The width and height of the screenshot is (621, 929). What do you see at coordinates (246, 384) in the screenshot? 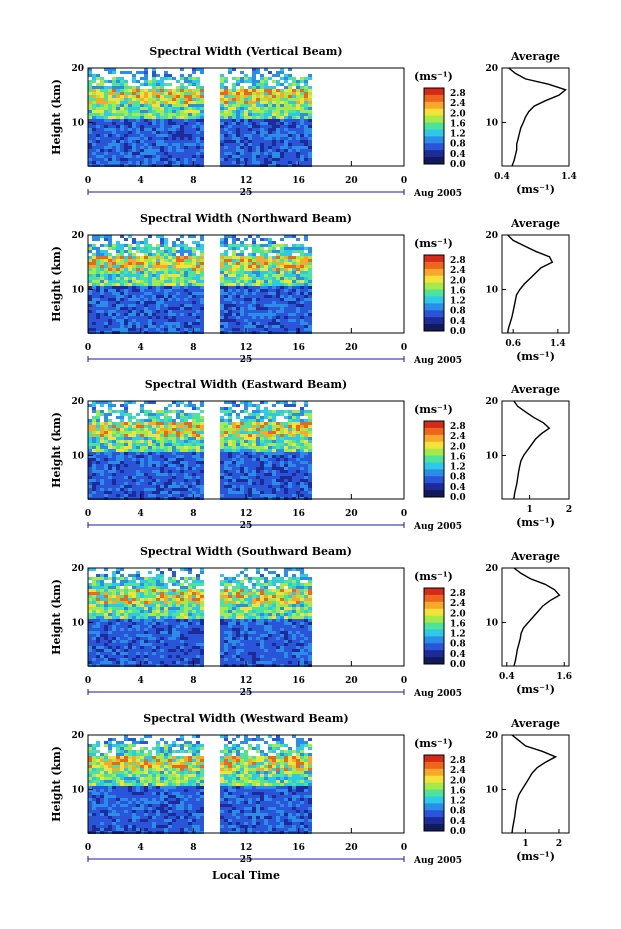
I see `panel-title: Spectral Width (Eastward Beam)` at bounding box center [246, 384].